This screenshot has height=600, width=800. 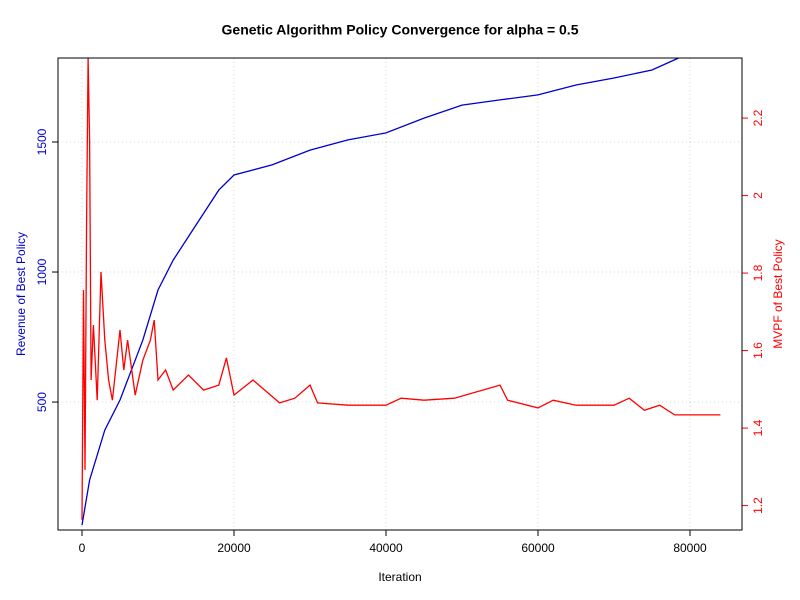 What do you see at coordinates (758, 505) in the screenshot?
I see `y2-tick-label: 1.2` at bounding box center [758, 505].